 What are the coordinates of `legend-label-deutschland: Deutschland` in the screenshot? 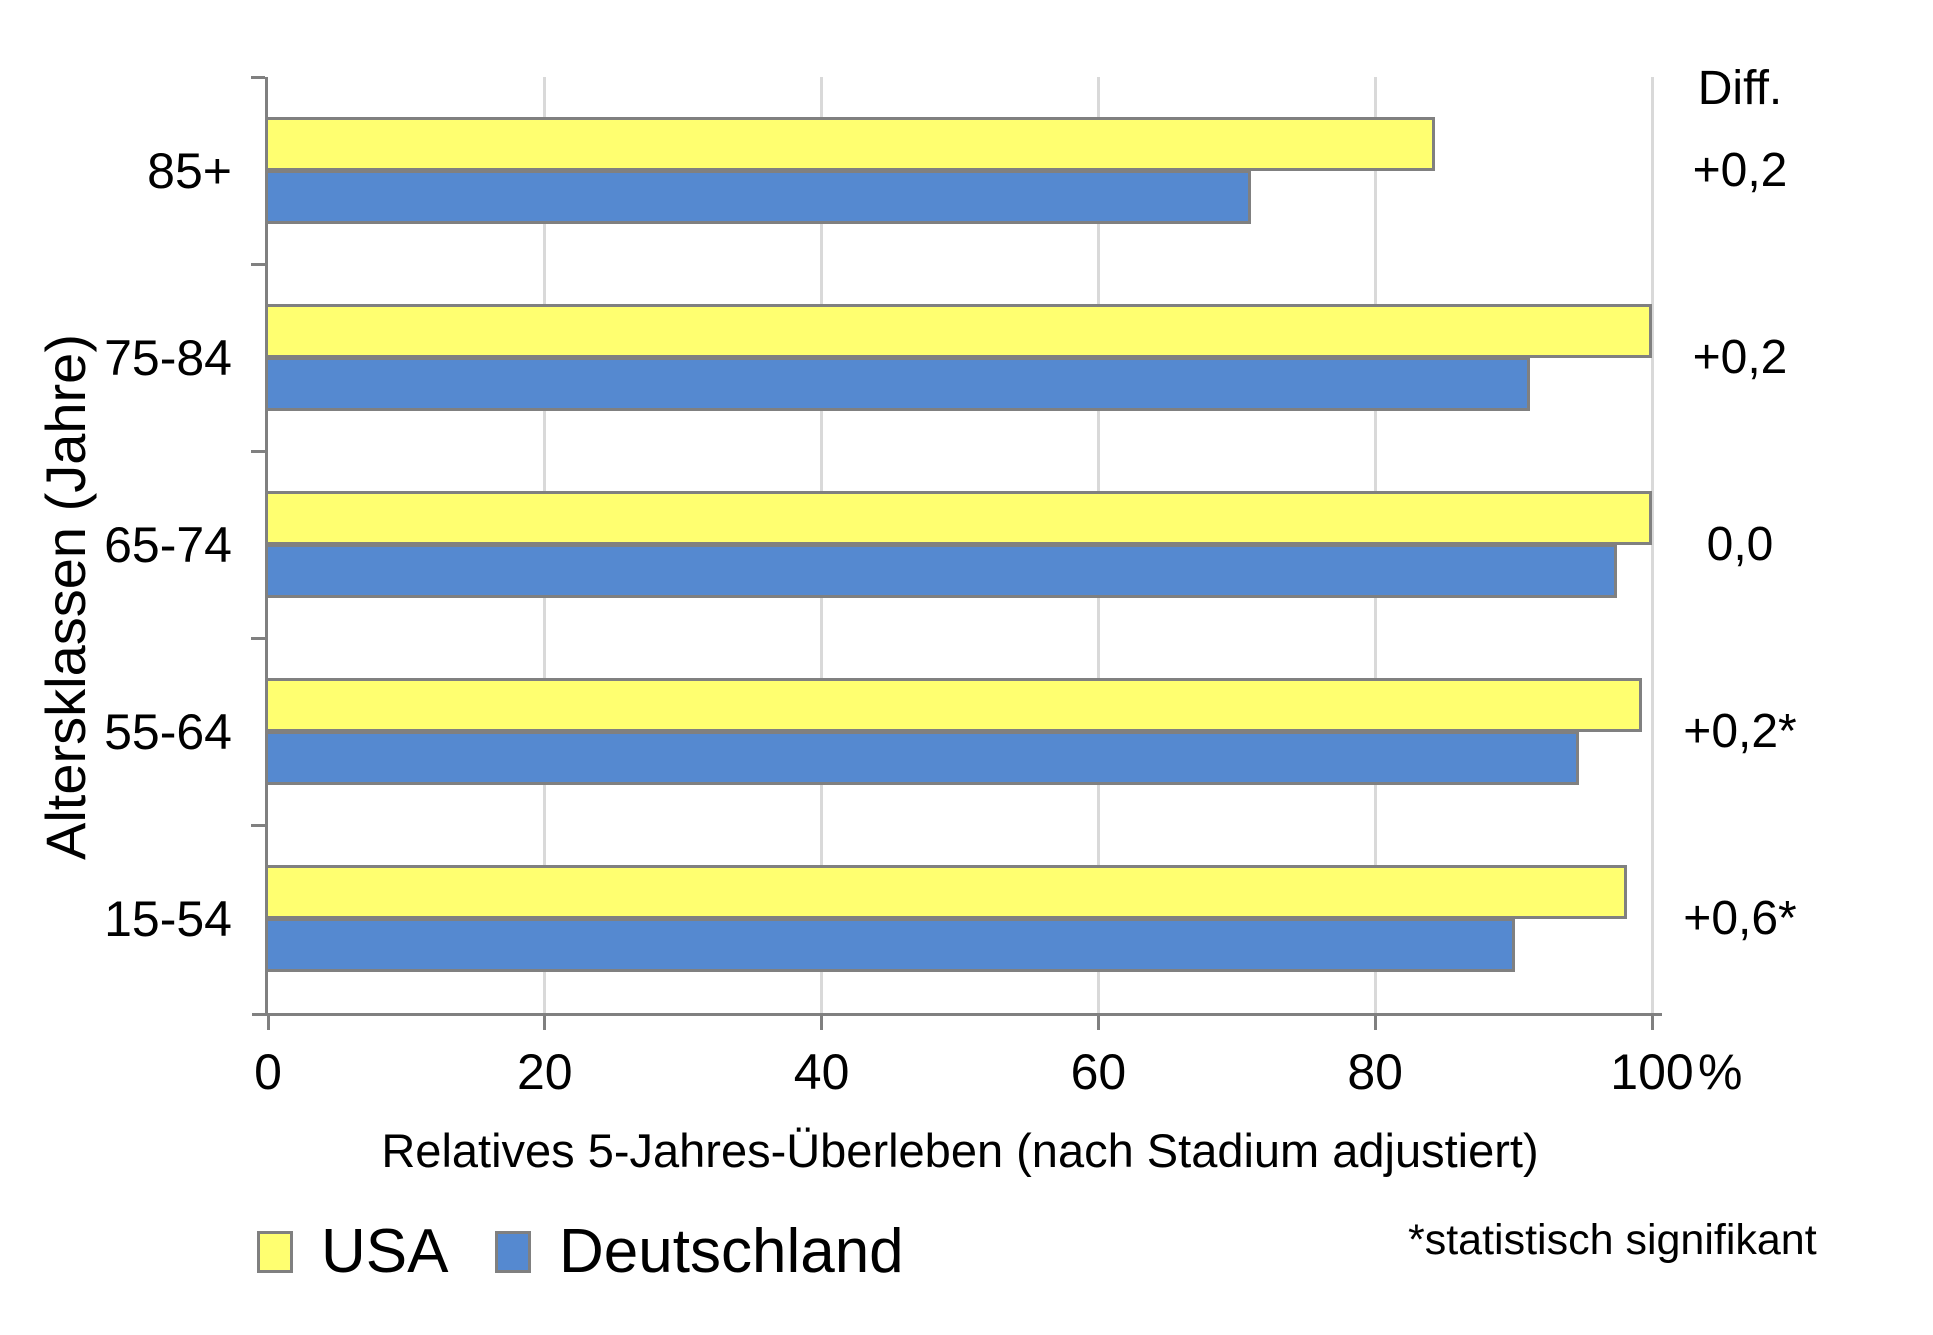 It's located at (731, 1251).